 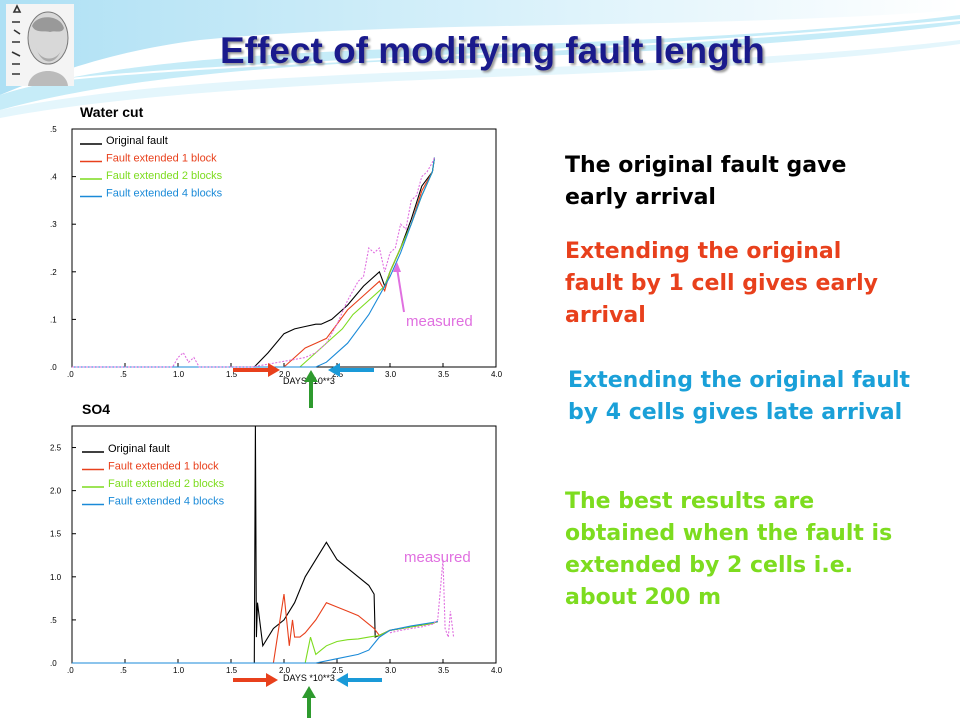 I want to click on chart1-measured-pointer, so click(x=400, y=290).